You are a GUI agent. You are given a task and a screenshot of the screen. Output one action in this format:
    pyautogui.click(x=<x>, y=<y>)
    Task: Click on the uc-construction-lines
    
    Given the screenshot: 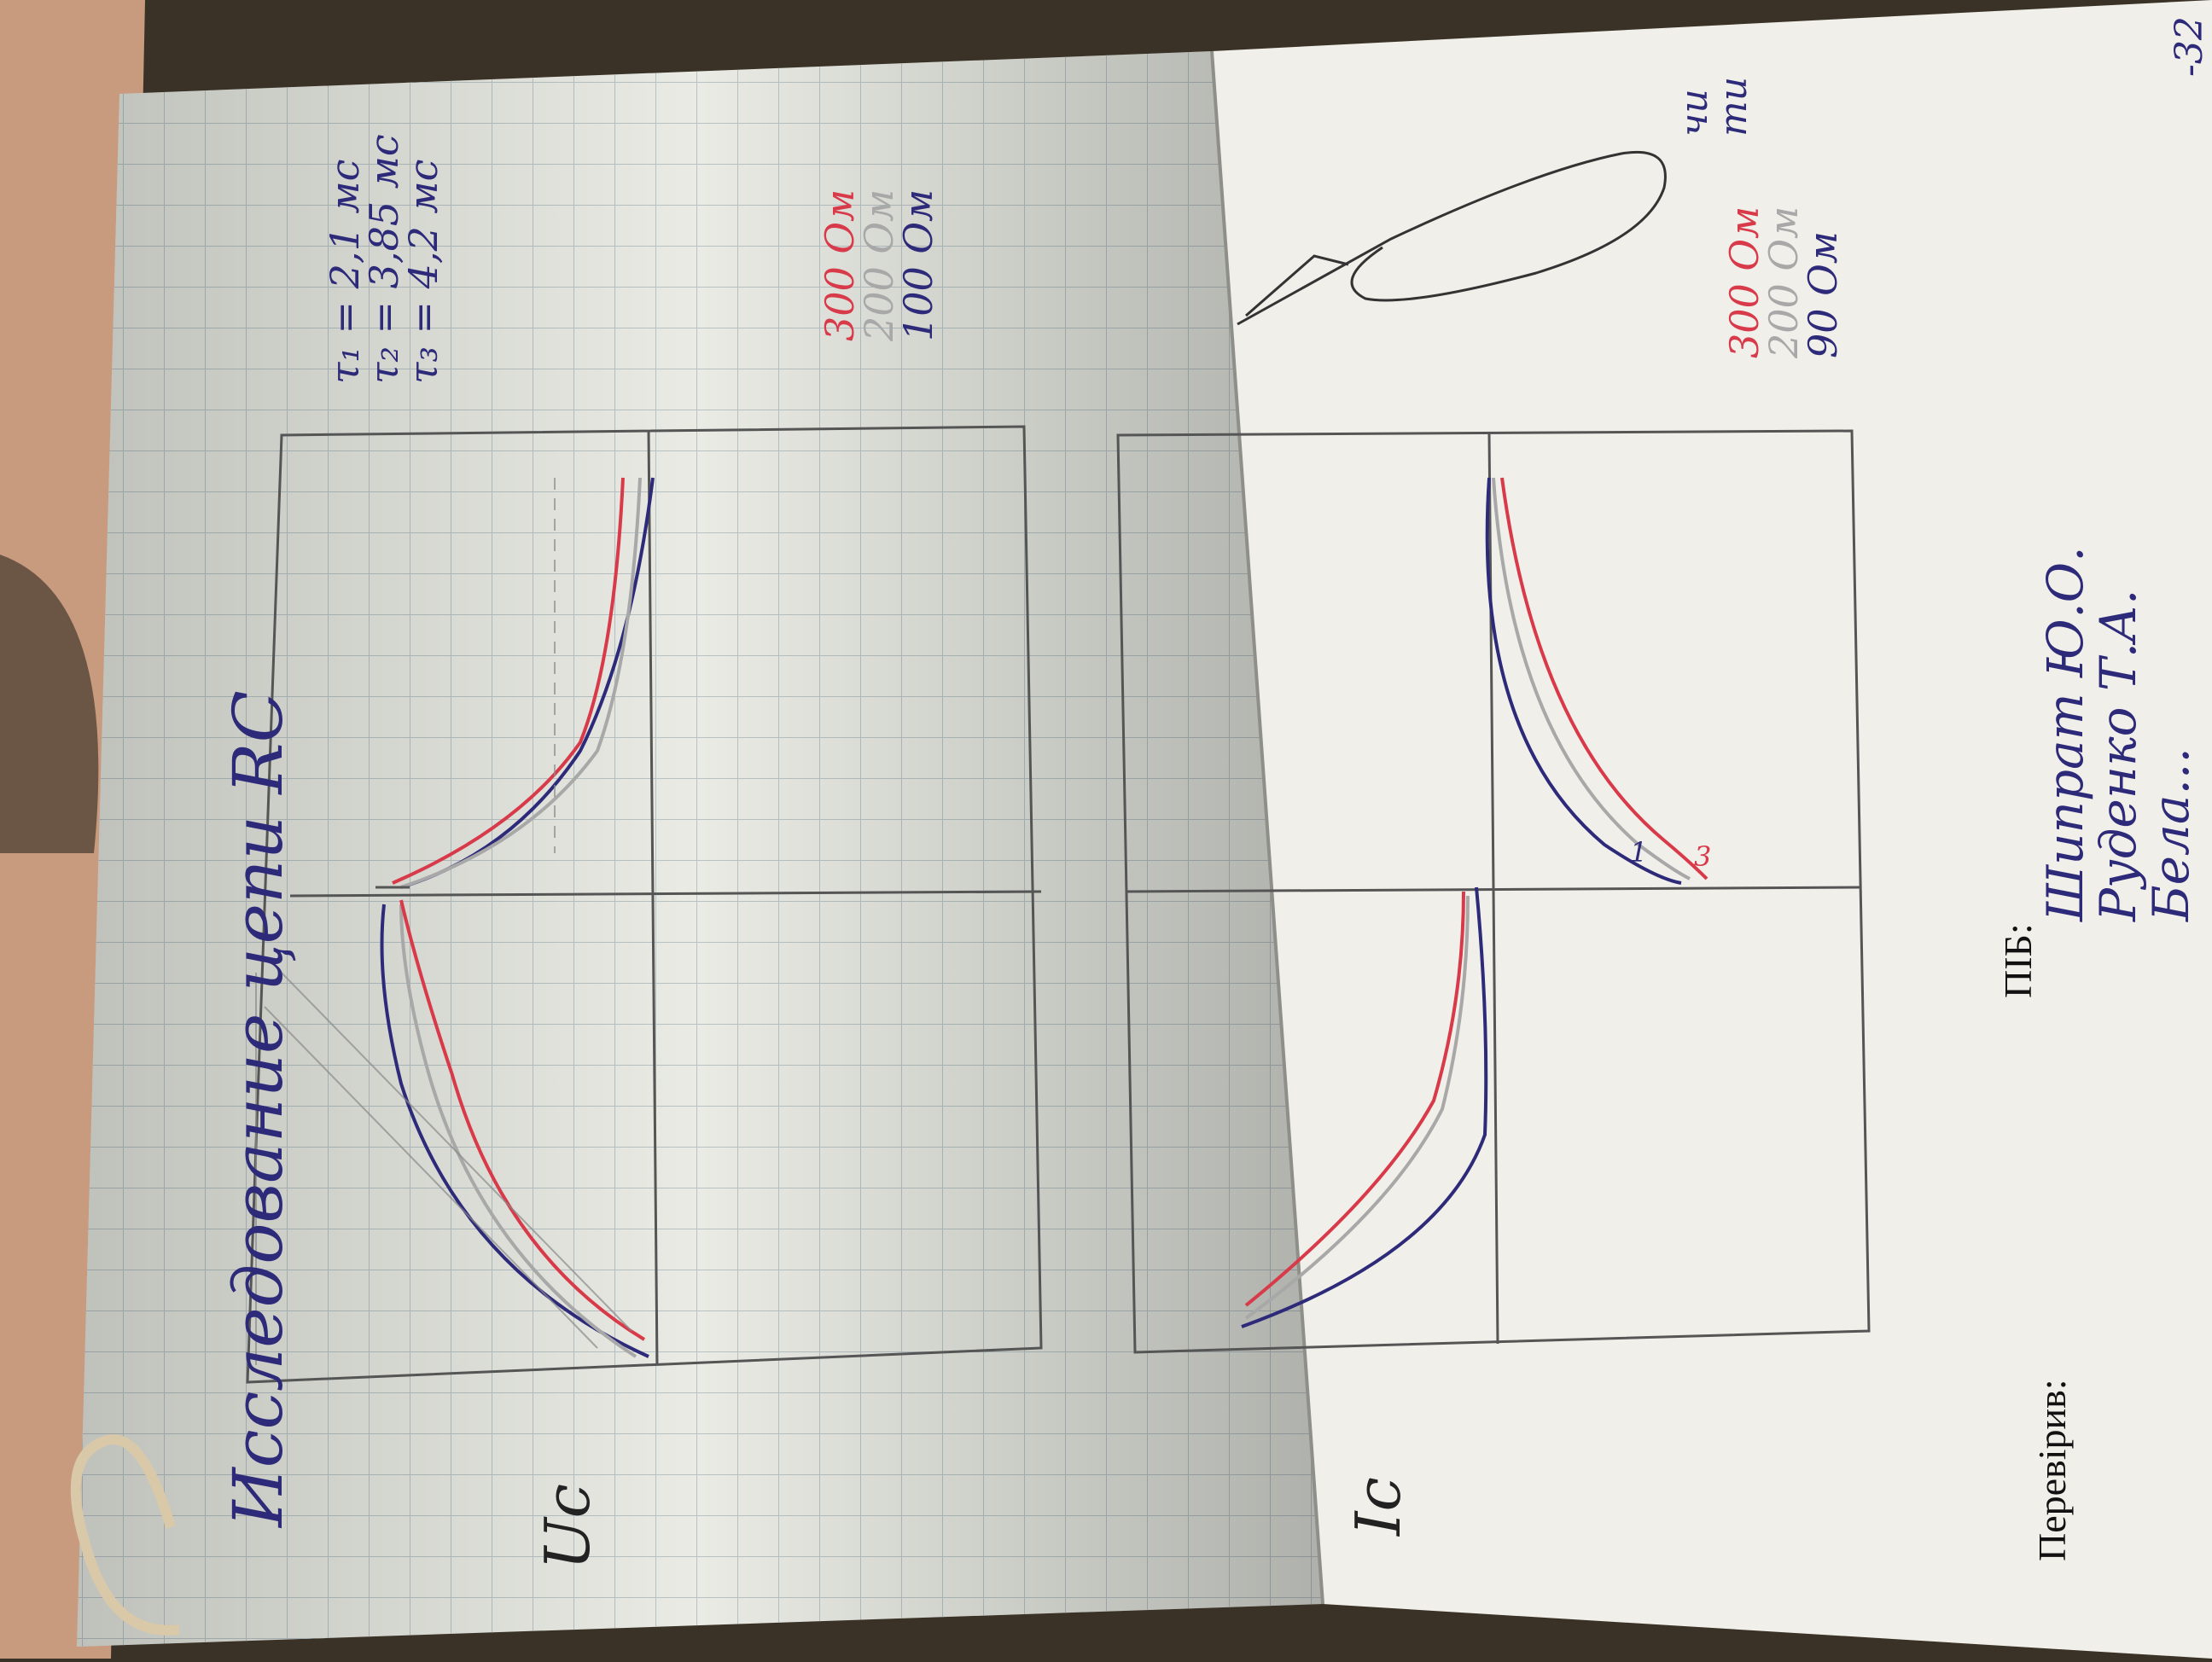 What is the action you would take?
    pyautogui.click(x=443, y=921)
    